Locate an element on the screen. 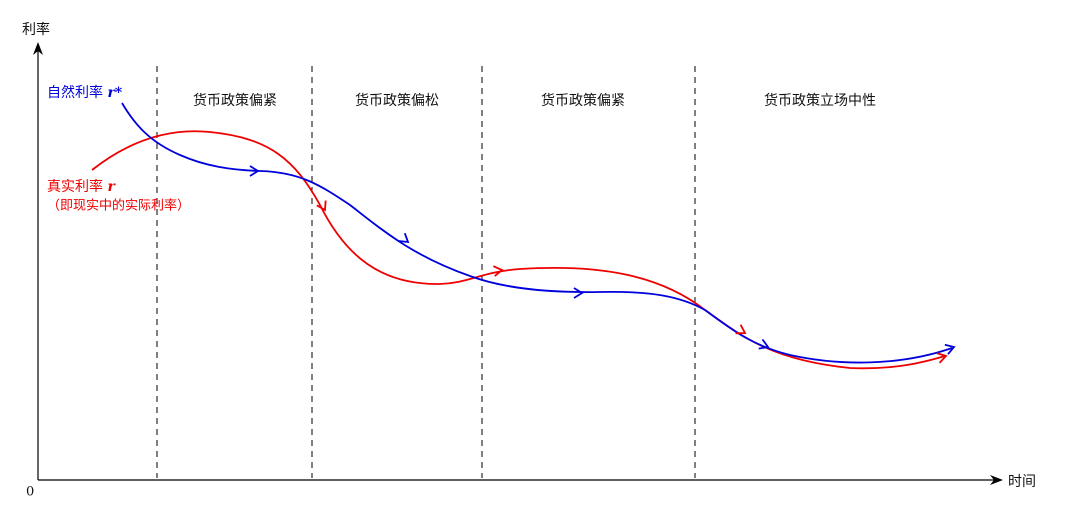  x-label: 时间 is located at coordinates (1022, 482).